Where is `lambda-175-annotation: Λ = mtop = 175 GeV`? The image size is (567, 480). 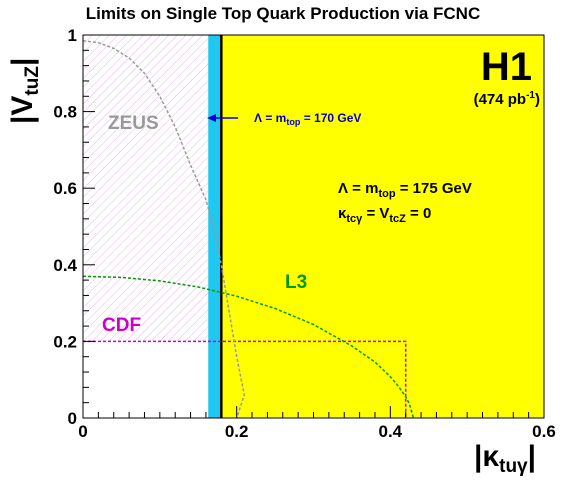
lambda-175-annotation: Λ = mtop = 175 GeV is located at coordinates (405, 190).